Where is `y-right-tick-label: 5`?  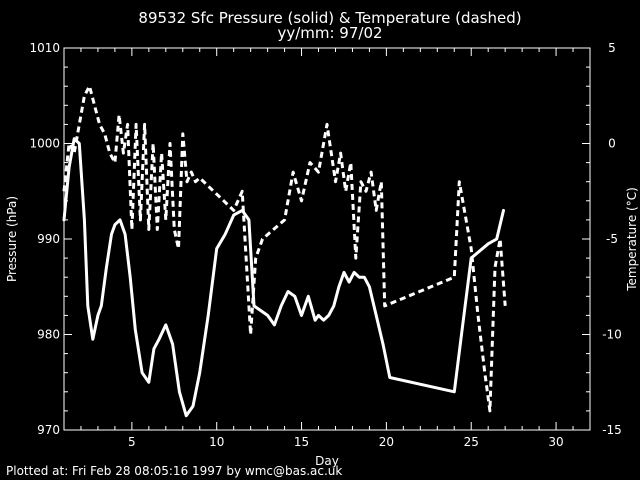
y-right-tick-label: 5 is located at coordinates (612, 48).